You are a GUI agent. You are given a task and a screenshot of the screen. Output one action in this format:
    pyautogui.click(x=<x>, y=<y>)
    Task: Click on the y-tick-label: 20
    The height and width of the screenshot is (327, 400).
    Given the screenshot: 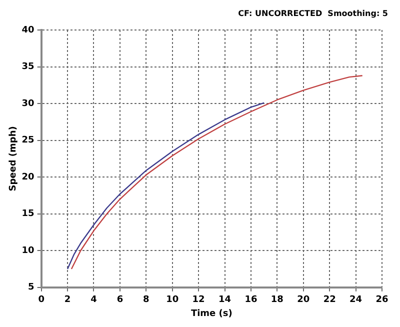 What is the action you would take?
    pyautogui.click(x=28, y=177)
    